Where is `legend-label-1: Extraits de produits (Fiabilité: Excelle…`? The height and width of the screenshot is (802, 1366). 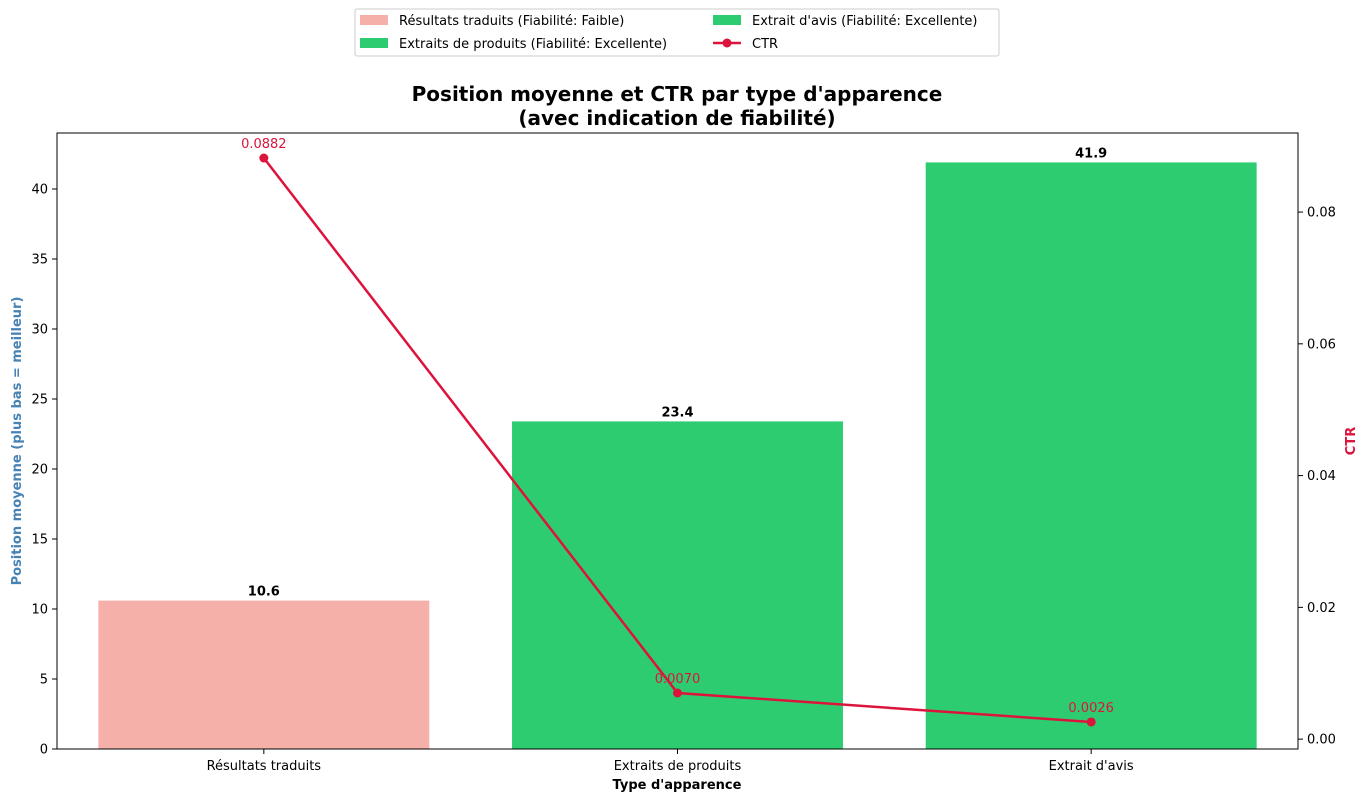 legend-label-1: Extraits de produits (Fiabilité: Excelle… is located at coordinates (533, 44).